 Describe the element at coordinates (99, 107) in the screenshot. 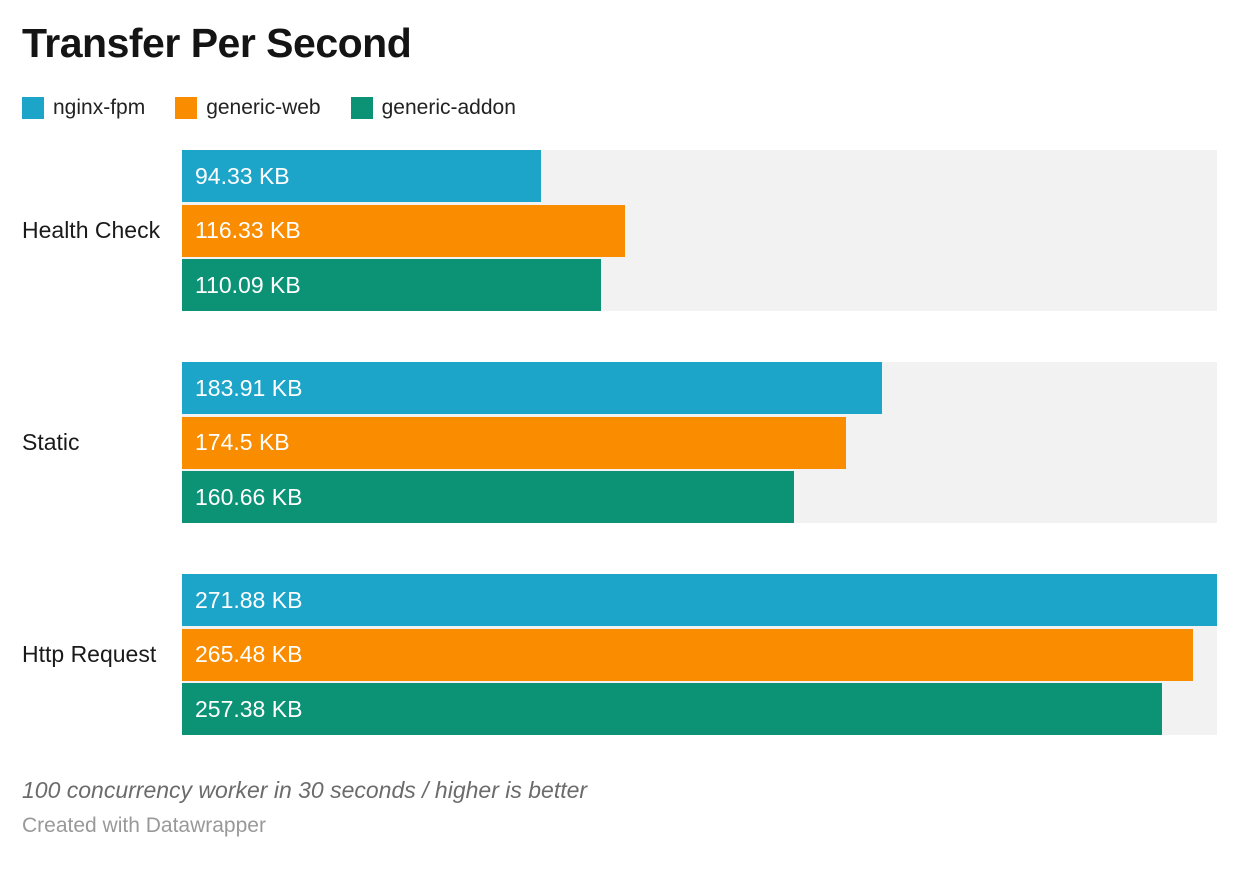

I see `legend-label: nginx-fpm` at that location.